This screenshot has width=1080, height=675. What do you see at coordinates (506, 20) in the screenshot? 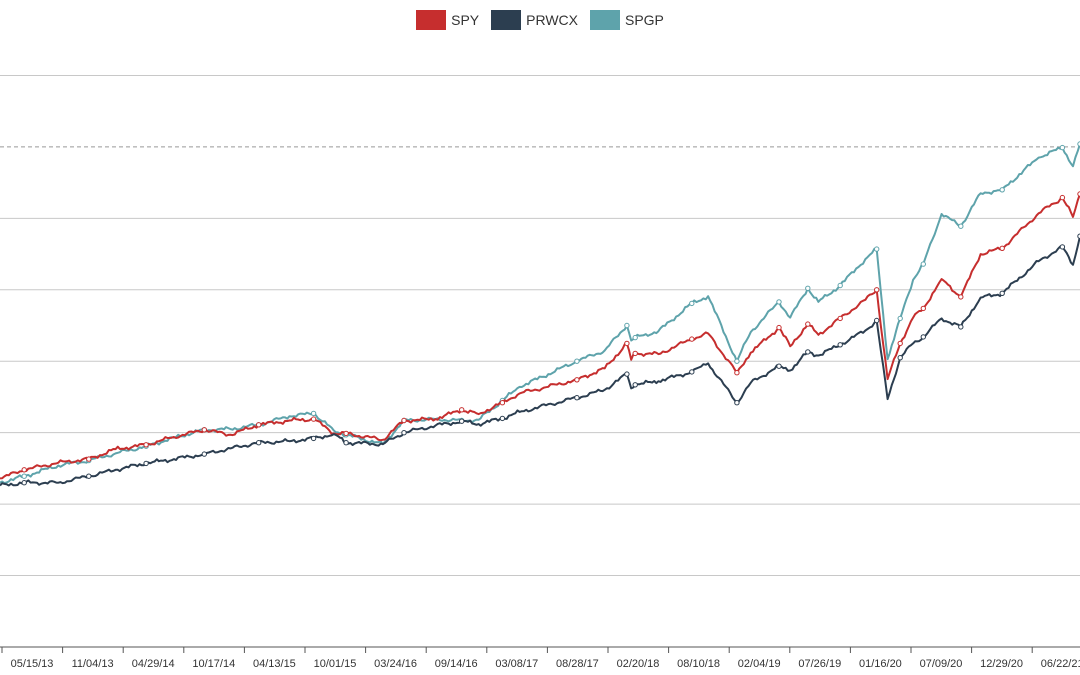
I see `legend-swatch-prwcx` at bounding box center [506, 20].